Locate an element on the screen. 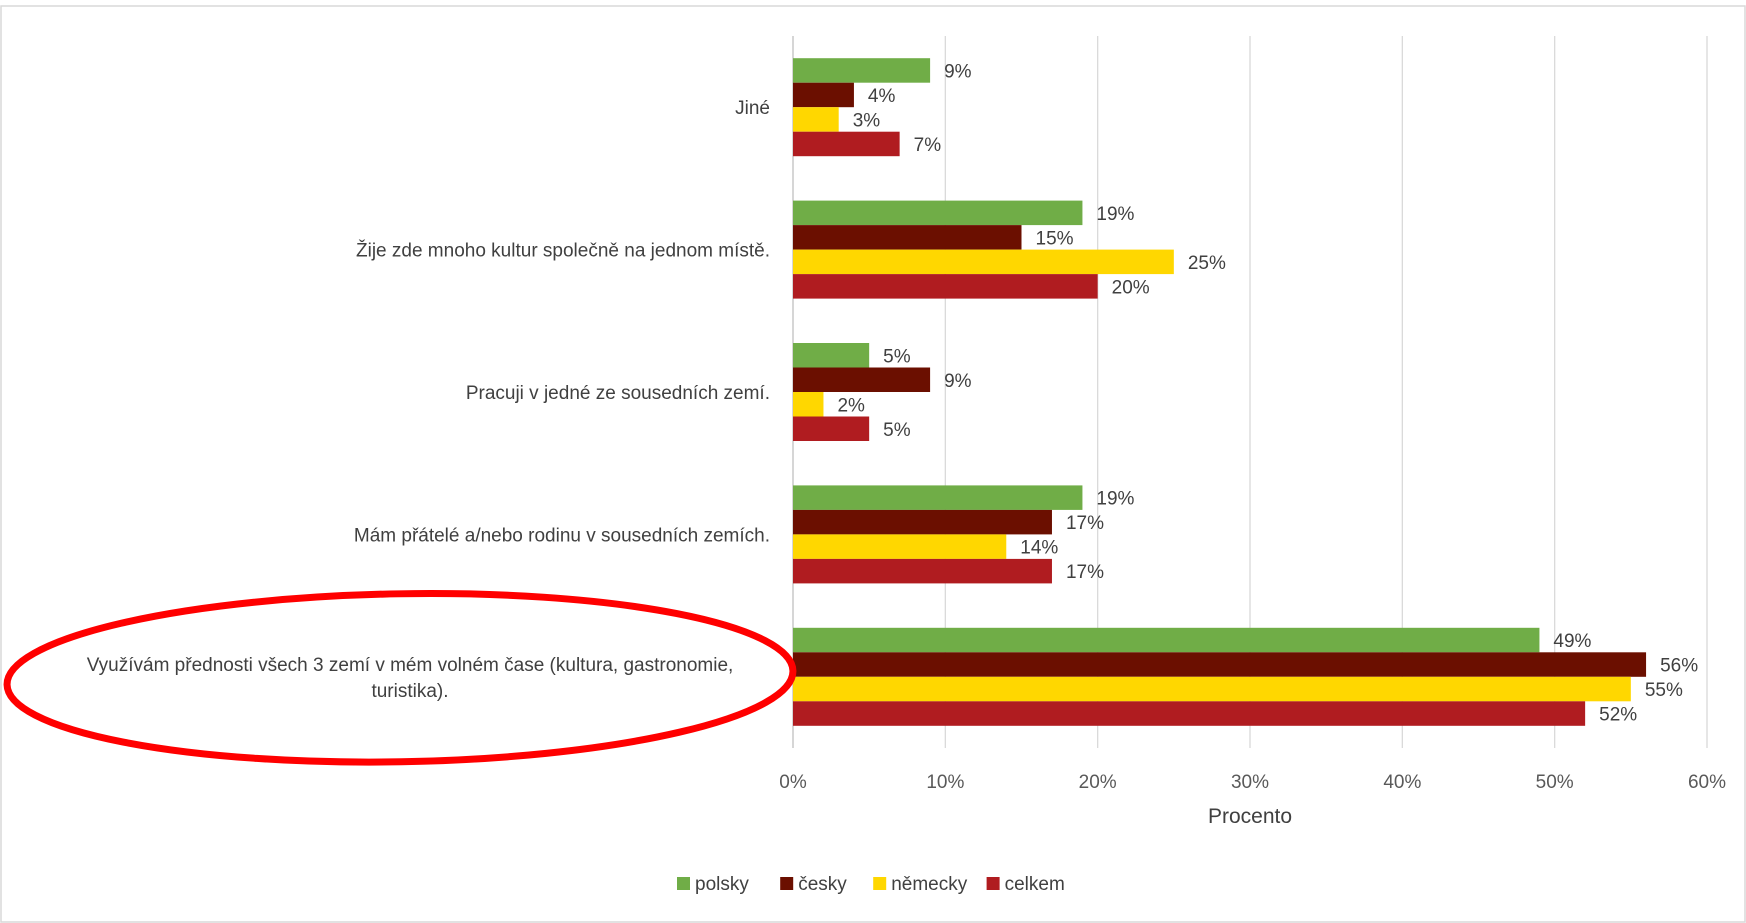  category-label: Jiné is located at coordinates (752, 108).